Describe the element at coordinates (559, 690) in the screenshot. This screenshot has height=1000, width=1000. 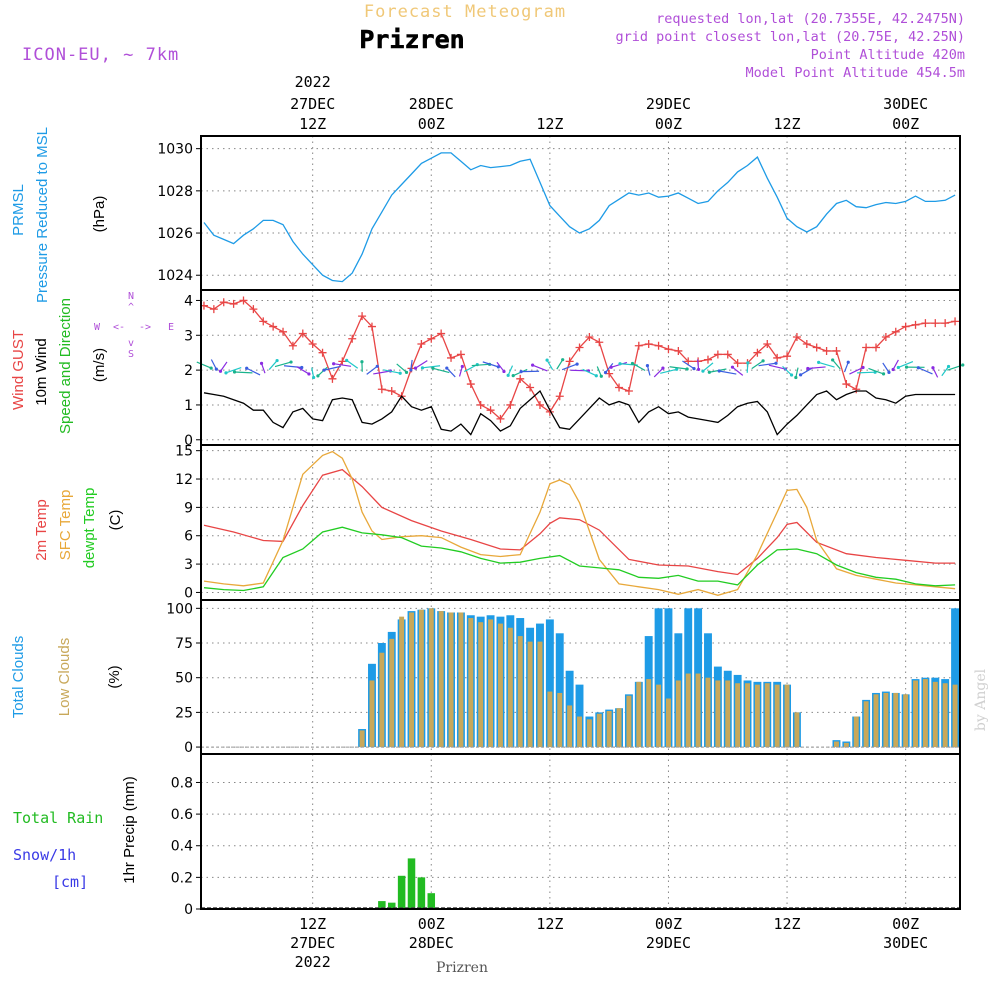
I see `total-clouds-bar` at that location.